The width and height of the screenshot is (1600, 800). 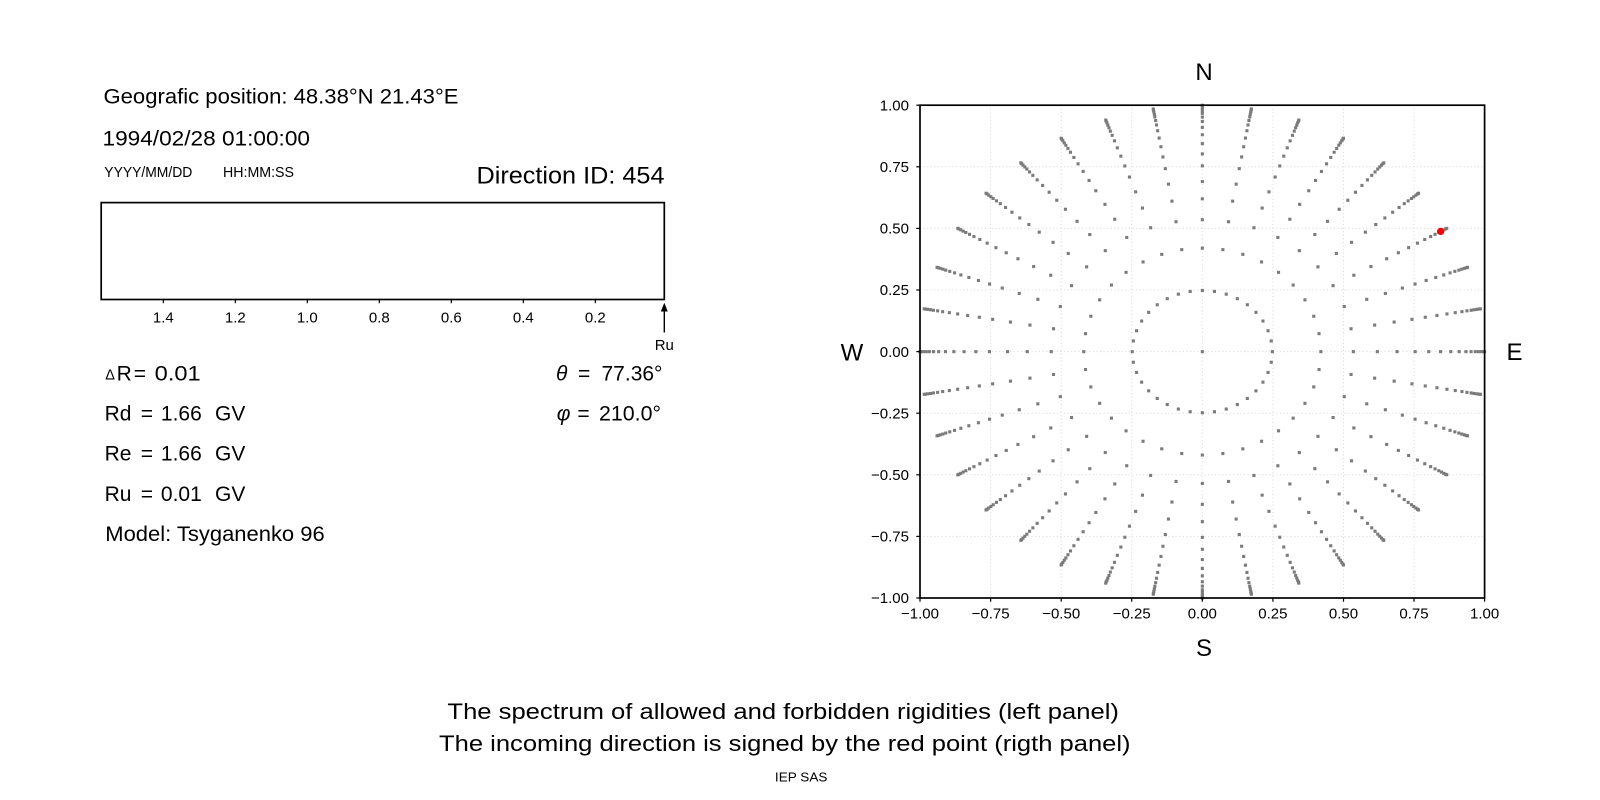 What do you see at coordinates (451, 317) in the screenshot?
I see `svg-text: 0.6` at bounding box center [451, 317].